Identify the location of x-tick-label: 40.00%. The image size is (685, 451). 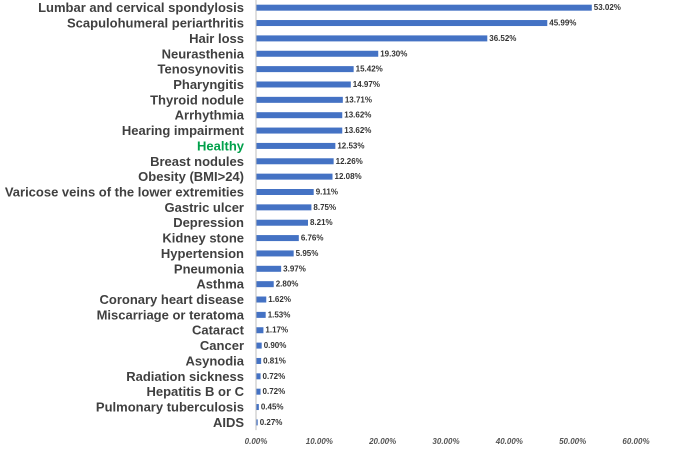
(509, 441).